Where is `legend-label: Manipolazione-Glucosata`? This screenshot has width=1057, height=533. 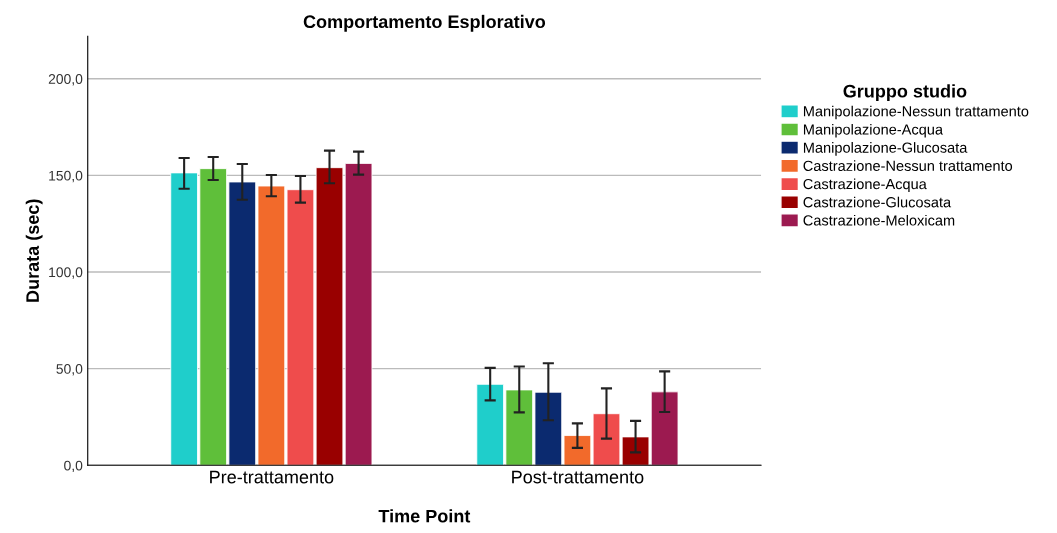 legend-label: Manipolazione-Glucosata is located at coordinates (885, 149).